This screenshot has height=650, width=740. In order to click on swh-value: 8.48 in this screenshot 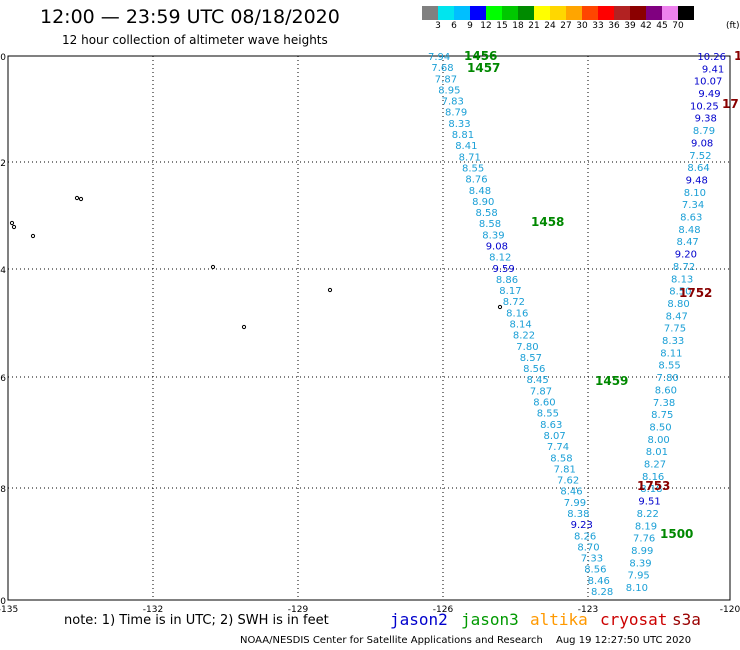, I will do `click(480, 191)`.